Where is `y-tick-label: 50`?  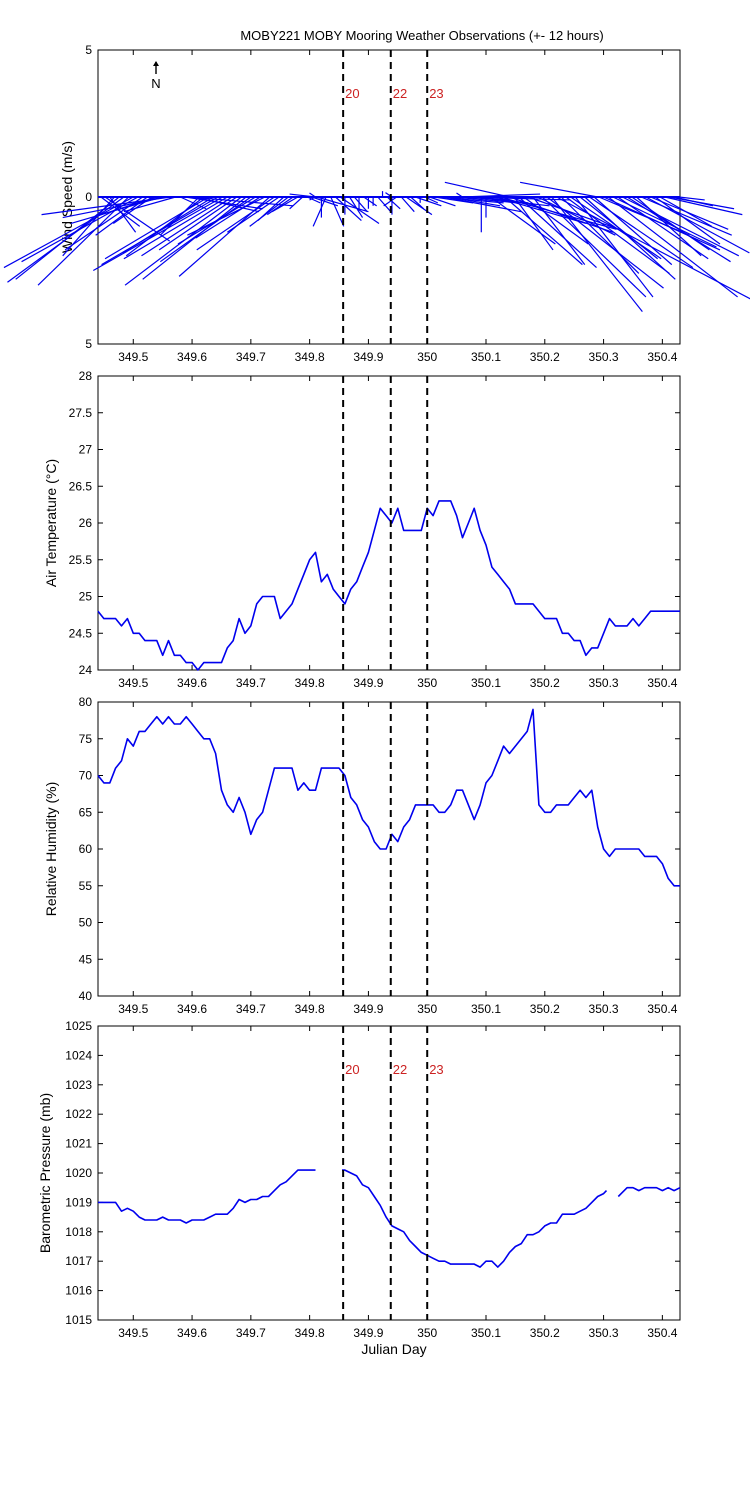
y-tick-label: 50 is located at coordinates (86, 923).